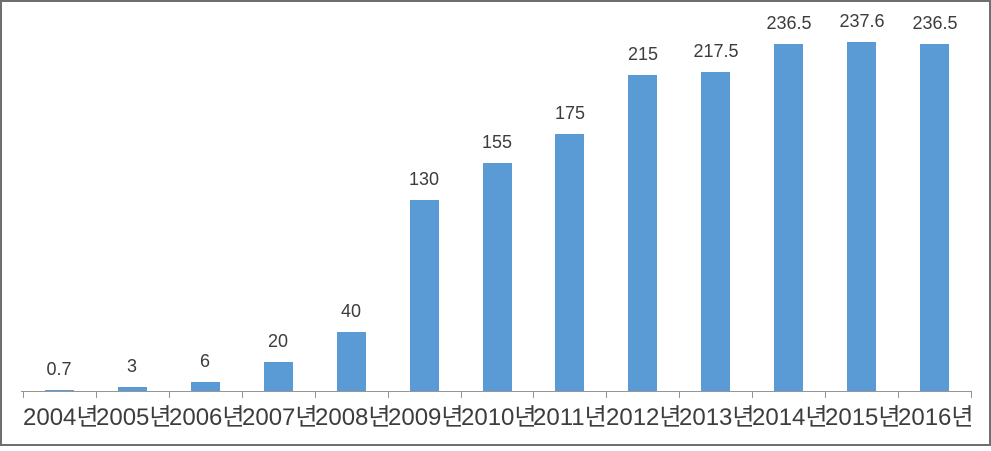  I want to click on bar-value-label: 130, so click(424, 179).